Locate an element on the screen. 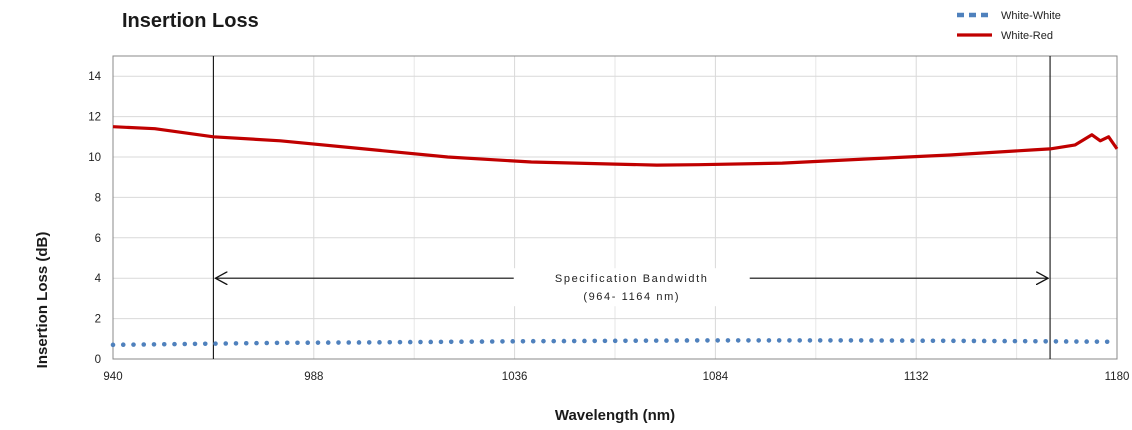 The width and height of the screenshot is (1132, 430). y-tick-labels: 0 2 4 6 8 10 12 14 is located at coordinates (94, 218).